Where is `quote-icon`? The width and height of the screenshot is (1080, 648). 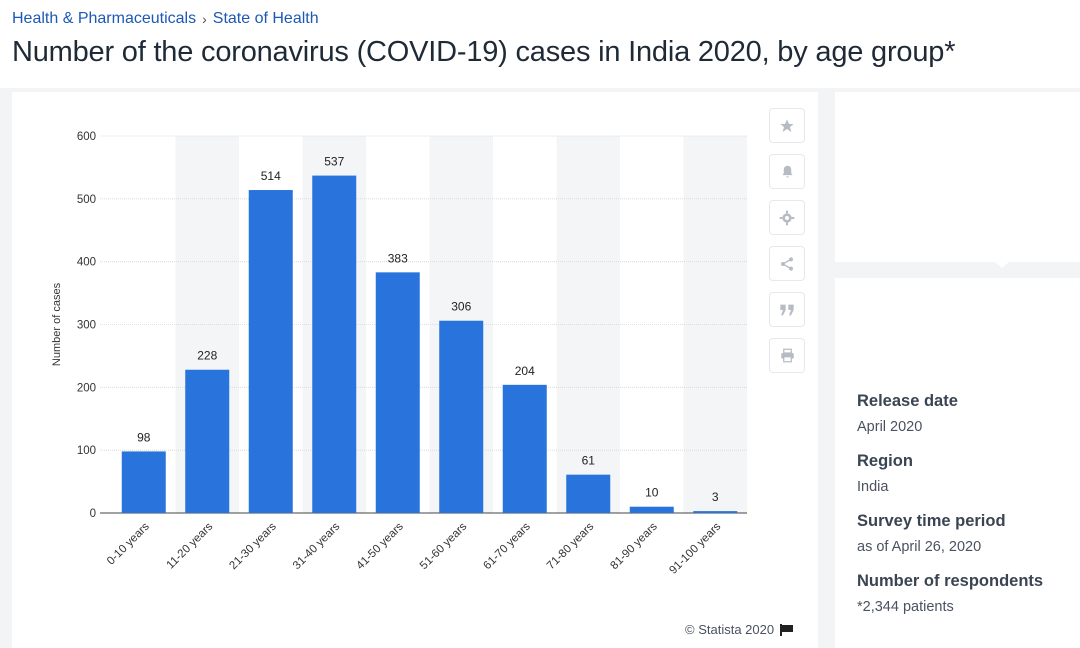
quote-icon is located at coordinates (787, 309).